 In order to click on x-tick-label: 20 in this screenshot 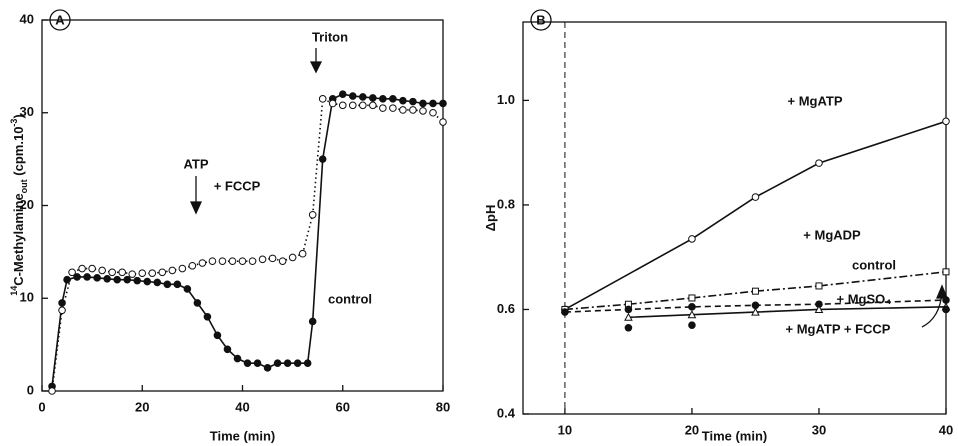, I will do `click(692, 429)`.